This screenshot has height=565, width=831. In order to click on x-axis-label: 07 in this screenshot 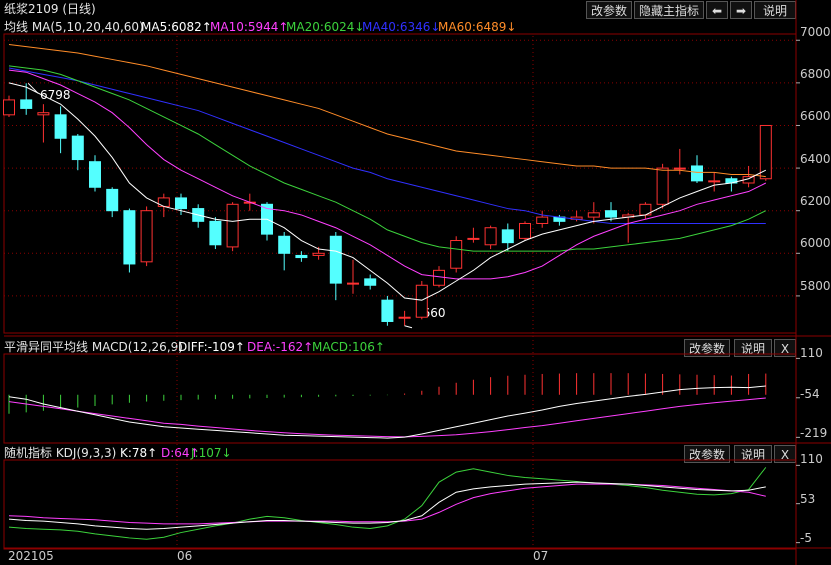, I will do `click(541, 556)`.